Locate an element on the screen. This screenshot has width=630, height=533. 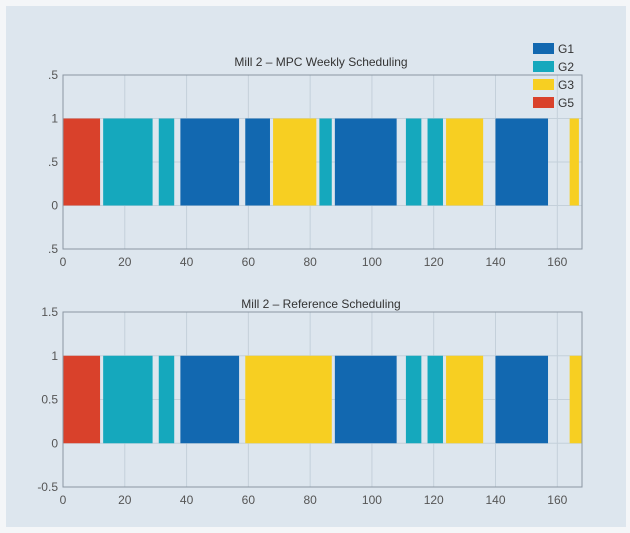
legend-swatch-g1 is located at coordinates (543, 48).